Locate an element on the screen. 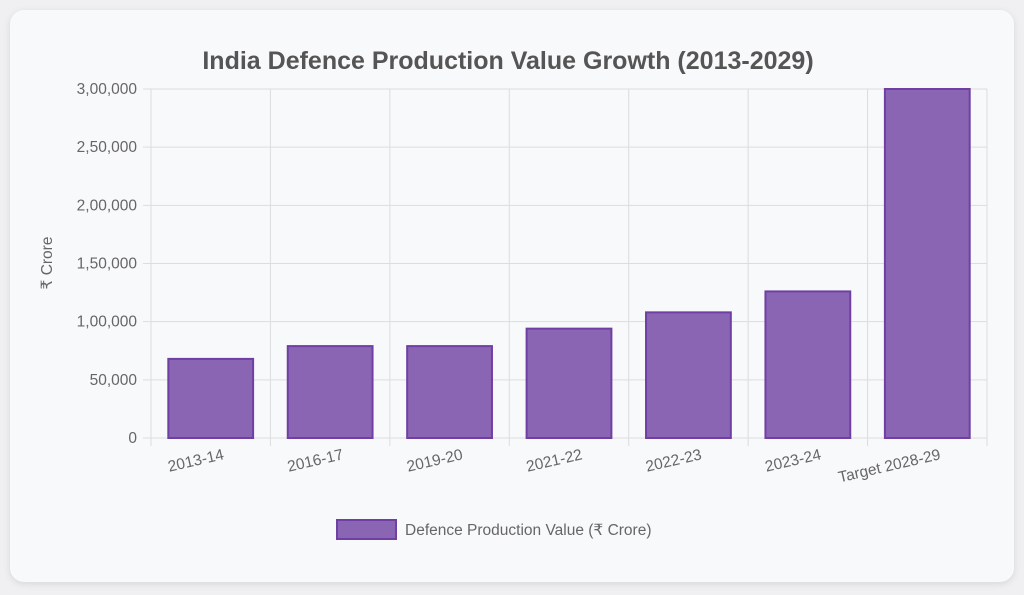  legend-swatch is located at coordinates (366, 529).